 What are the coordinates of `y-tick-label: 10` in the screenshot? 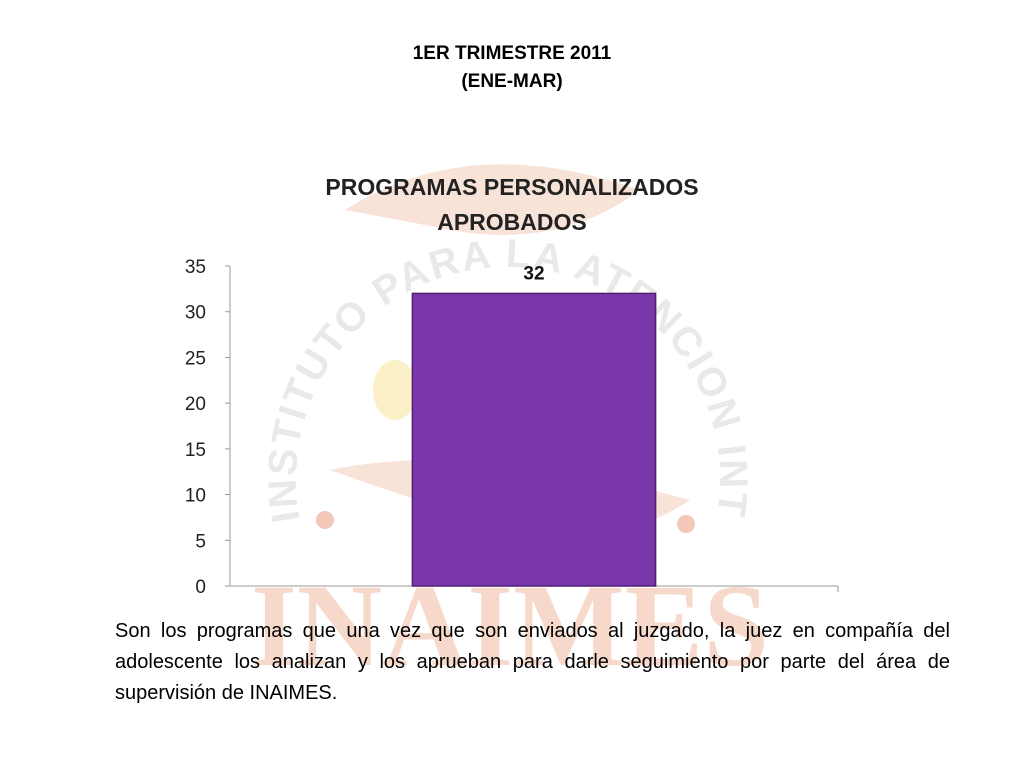 It's located at (195, 496).